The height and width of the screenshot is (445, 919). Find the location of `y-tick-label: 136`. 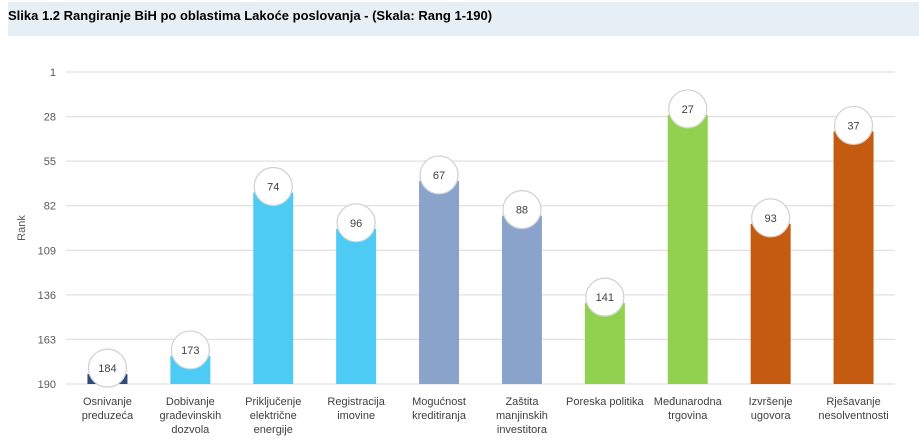

y-tick-label: 136 is located at coordinates (47, 296).